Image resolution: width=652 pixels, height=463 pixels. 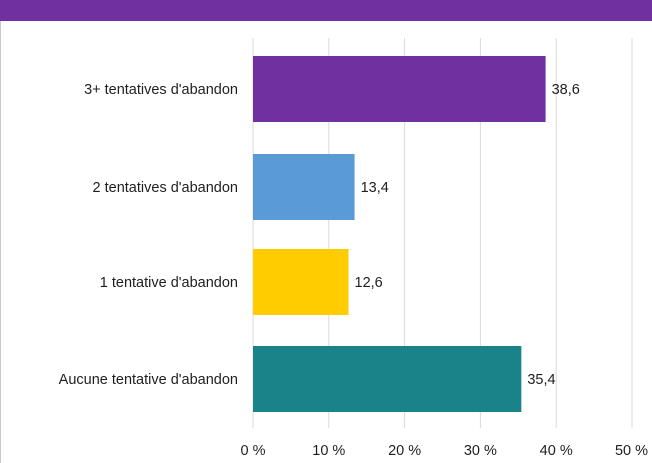 What do you see at coordinates (0, 242) in the screenshot?
I see `frame-edge` at bounding box center [0, 242].